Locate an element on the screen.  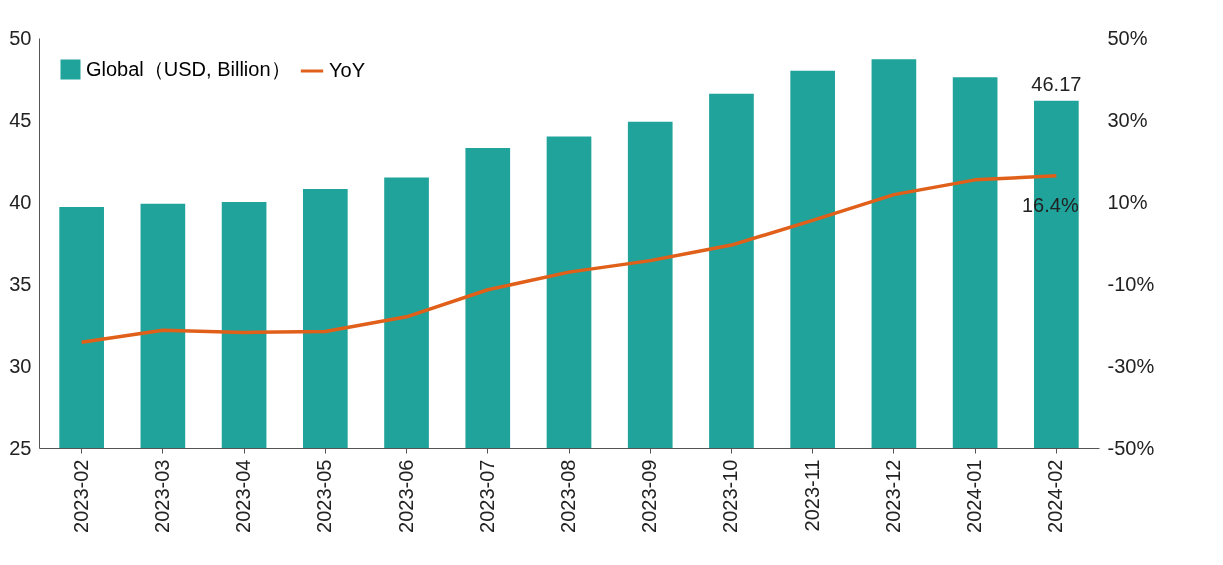
legend-label: YoY is located at coordinates (347, 70).